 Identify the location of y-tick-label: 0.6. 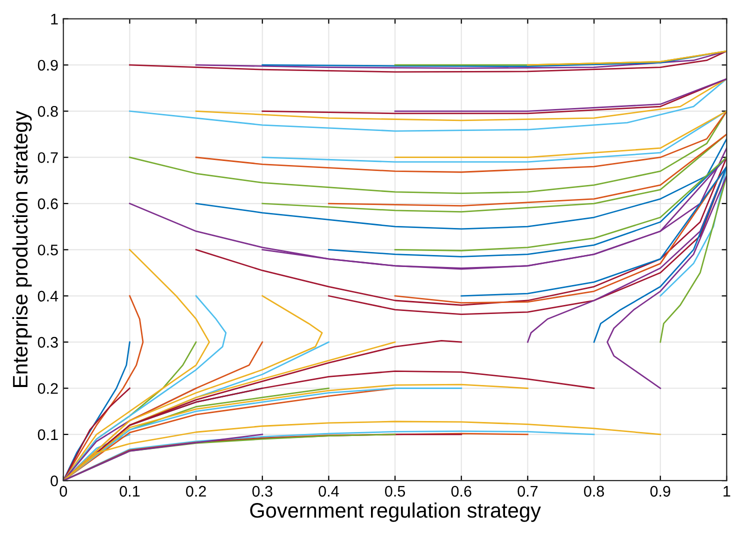
(48, 204).